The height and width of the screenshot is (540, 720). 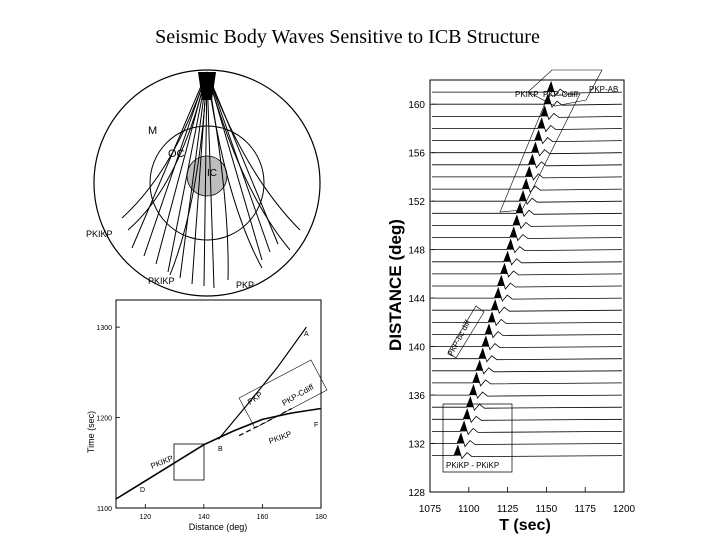 What do you see at coordinates (99, 234) in the screenshot?
I see `label-pkikp-left: PKIKP` at bounding box center [99, 234].